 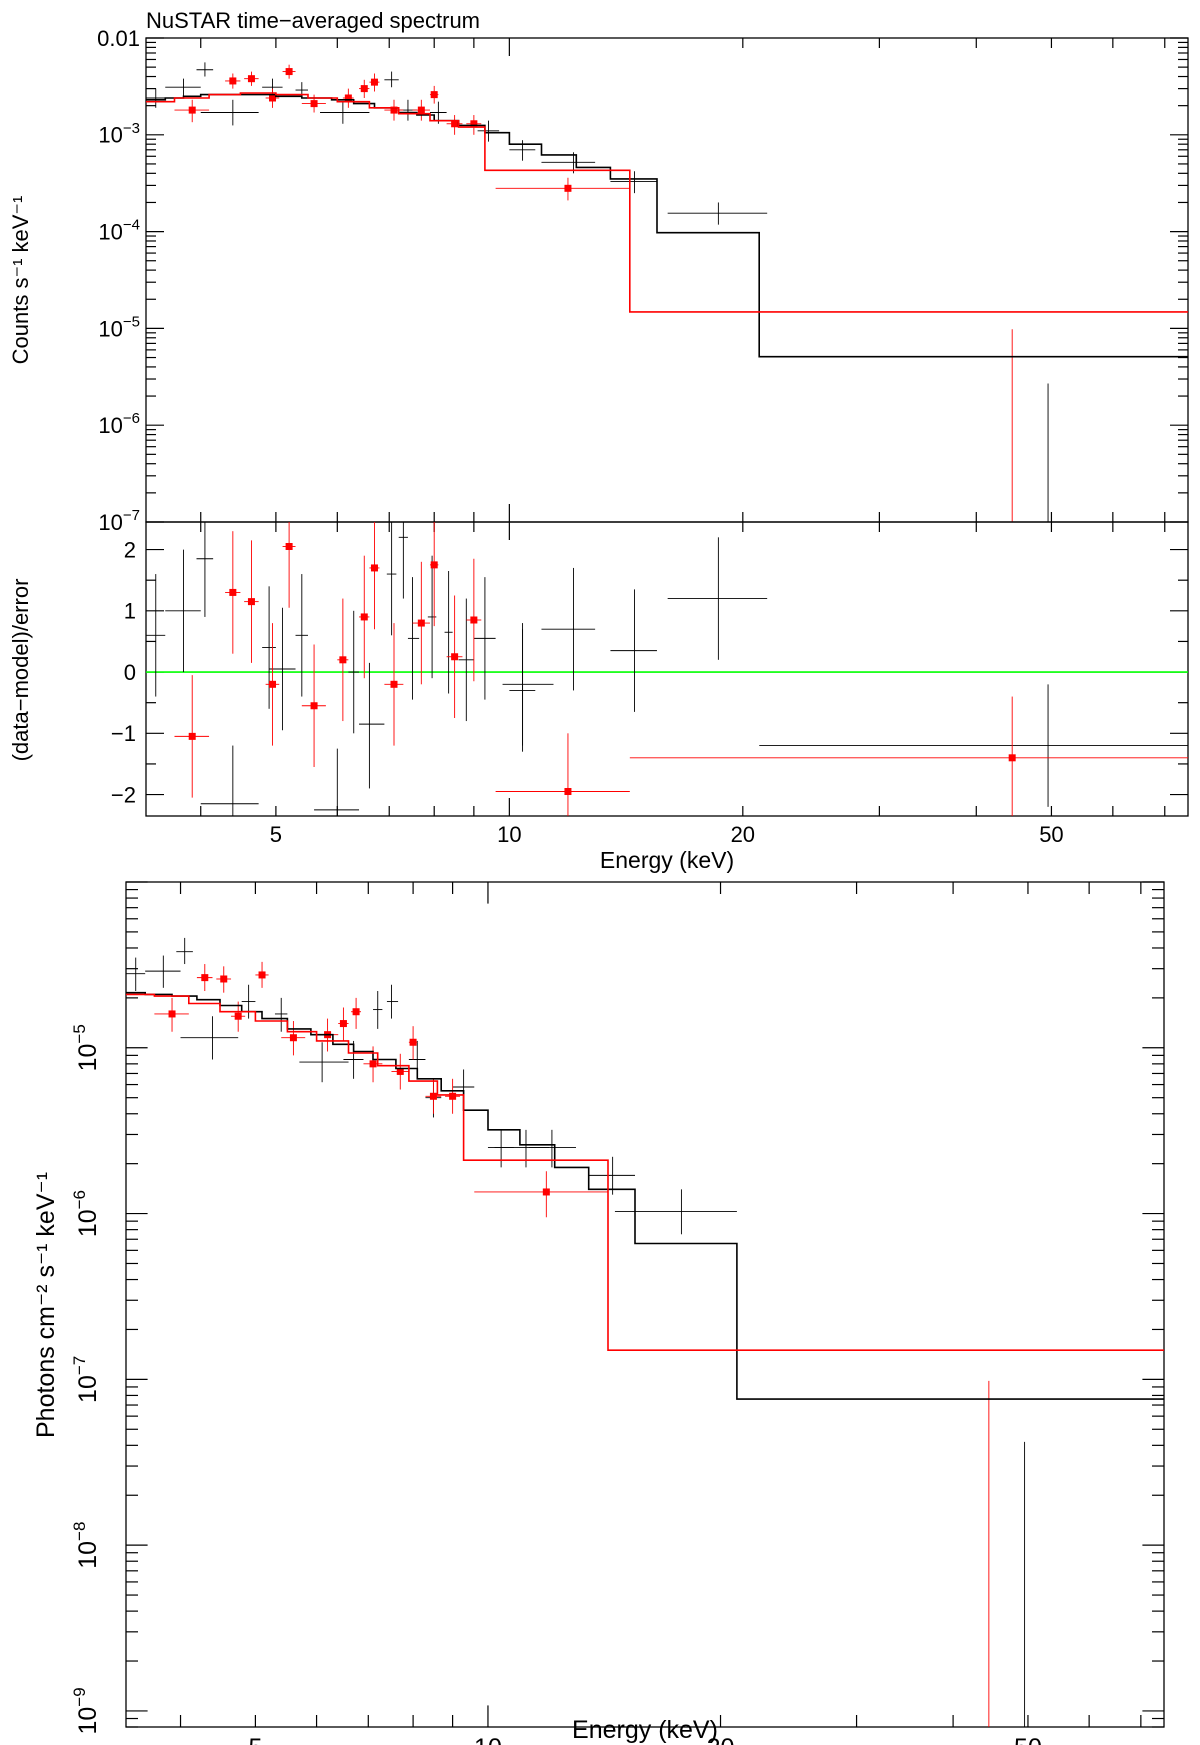 What do you see at coordinates (119, 327) in the screenshot?
I see `counts-y-tick-label: 10⁻⁵` at bounding box center [119, 327].